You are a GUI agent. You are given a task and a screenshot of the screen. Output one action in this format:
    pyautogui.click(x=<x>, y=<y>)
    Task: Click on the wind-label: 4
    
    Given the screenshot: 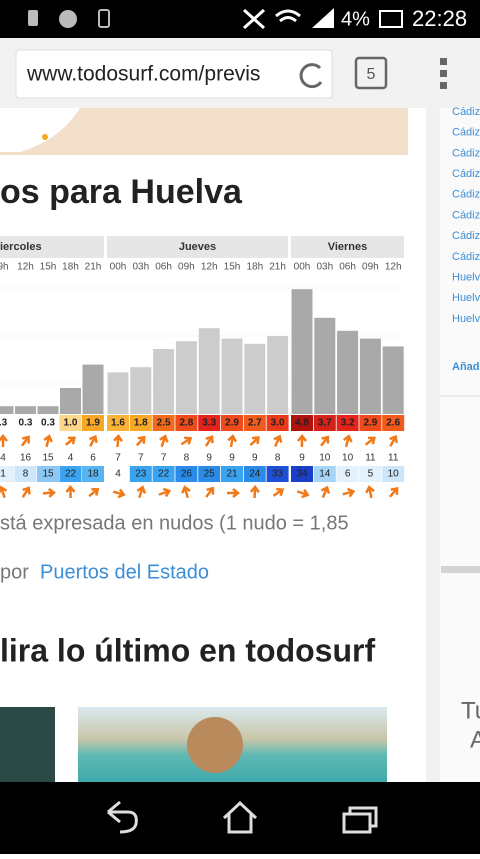 What is the action you would take?
    pyautogui.click(x=118, y=474)
    